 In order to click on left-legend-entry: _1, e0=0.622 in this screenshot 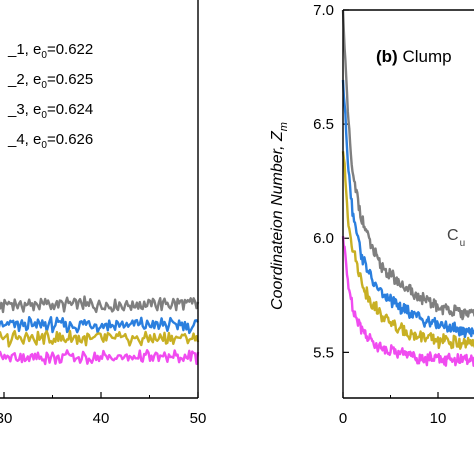, I will do `click(50, 51)`.